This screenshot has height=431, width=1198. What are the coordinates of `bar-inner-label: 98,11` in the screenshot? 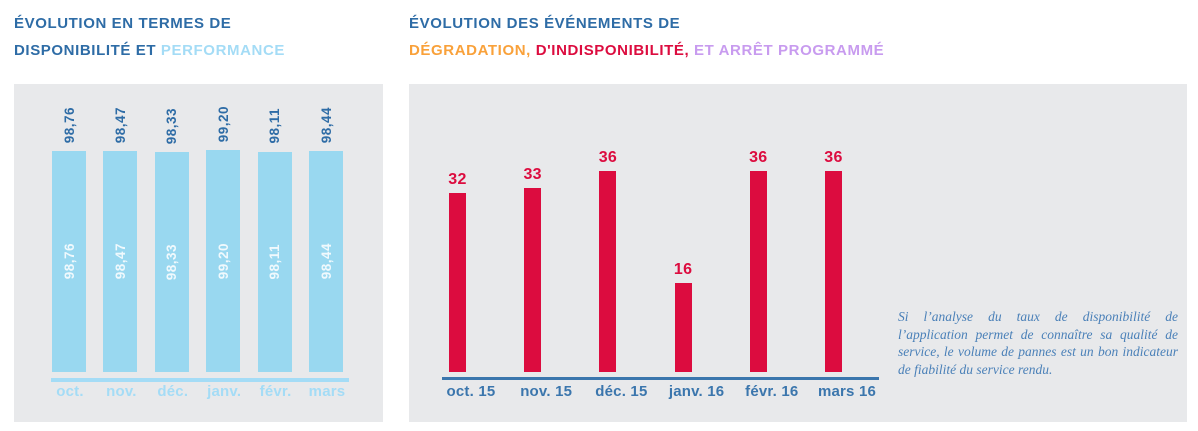 It's located at (275, 262).